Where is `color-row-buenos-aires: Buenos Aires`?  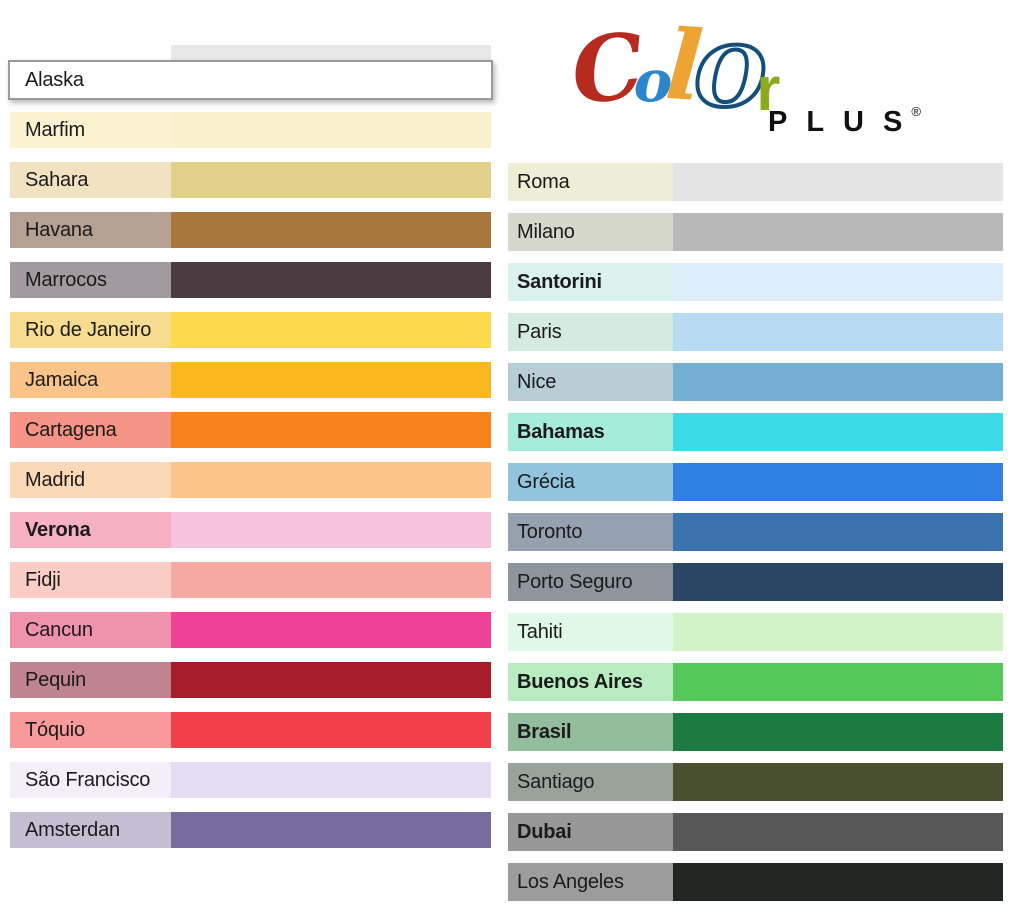 color-row-buenos-aires: Buenos Aires is located at coordinates (755, 682).